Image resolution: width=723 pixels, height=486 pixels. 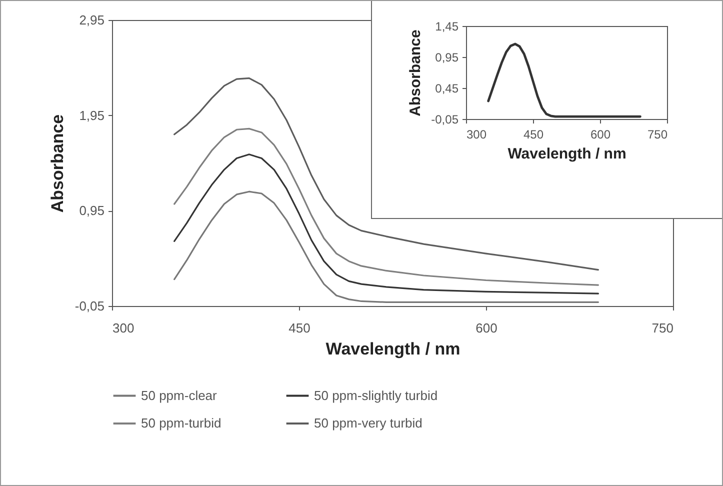 I want to click on legend-label: 50 ppm-clear, so click(x=179, y=395).